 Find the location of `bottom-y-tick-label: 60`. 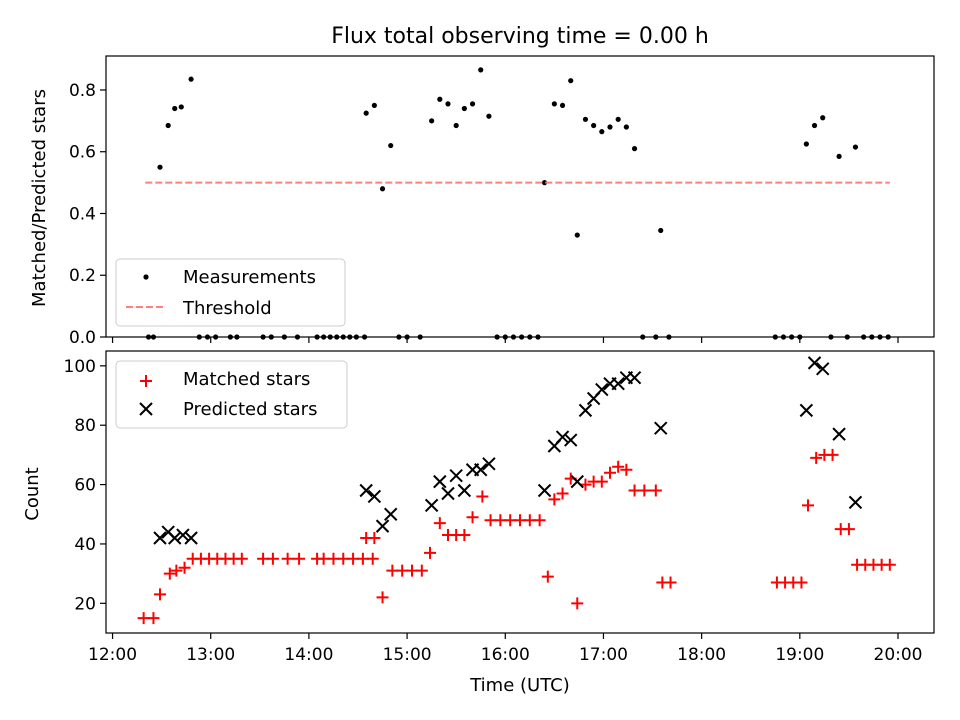

bottom-y-tick-label: 60 is located at coordinates (85, 486).